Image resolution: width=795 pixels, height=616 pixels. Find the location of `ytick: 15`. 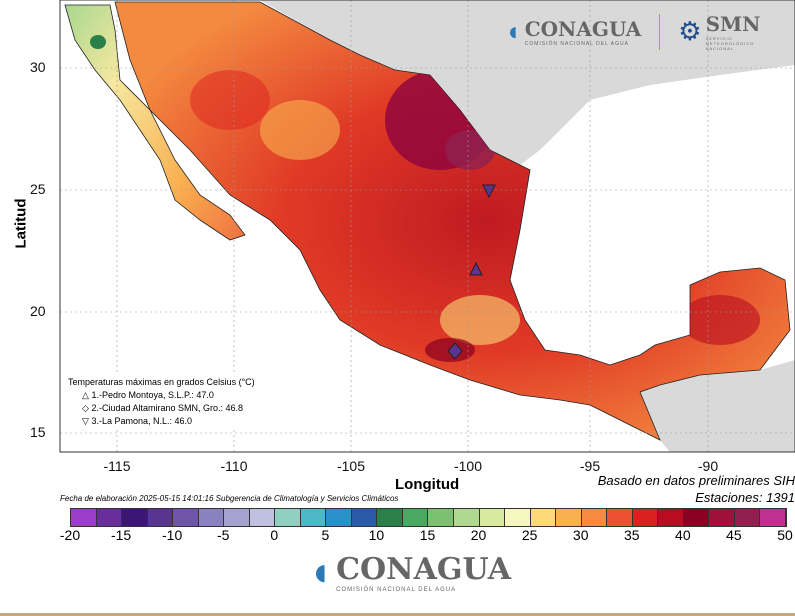

ytick: 15 is located at coordinates (38, 432).